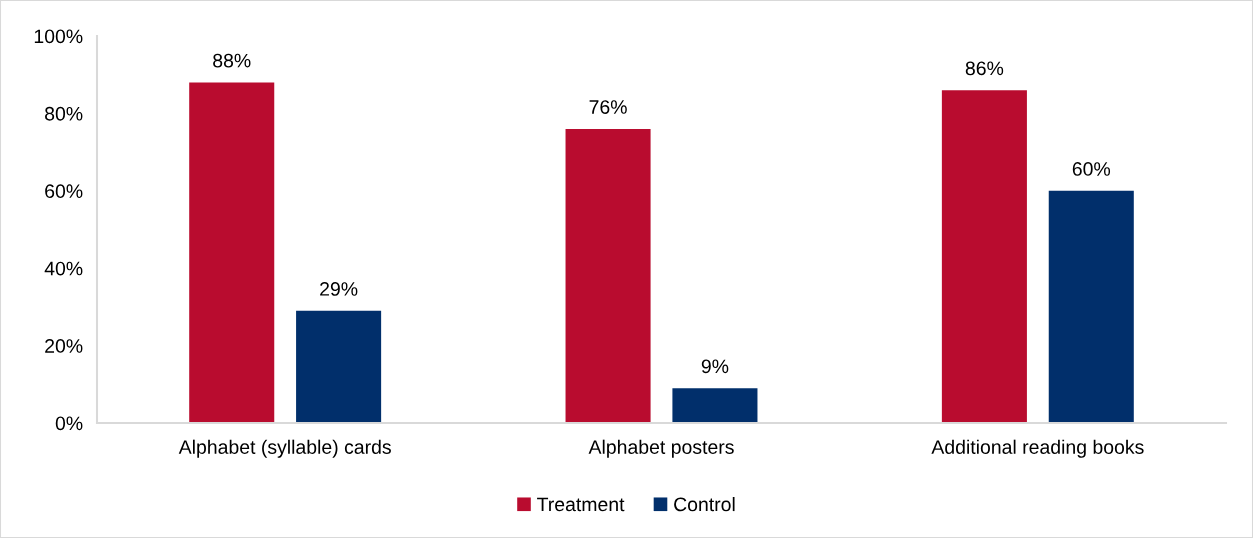  I want to click on legend-label: Control, so click(704, 504).